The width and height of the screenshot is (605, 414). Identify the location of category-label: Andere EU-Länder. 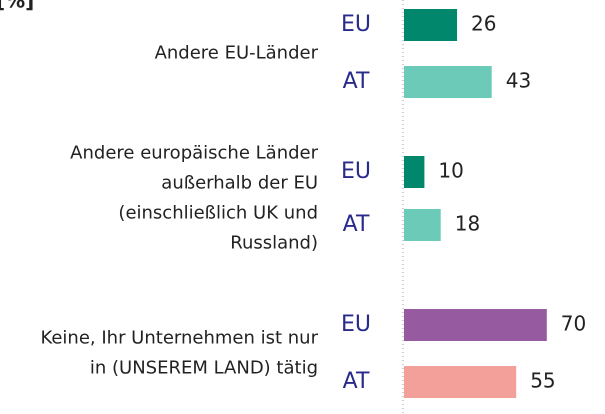
(237, 53).